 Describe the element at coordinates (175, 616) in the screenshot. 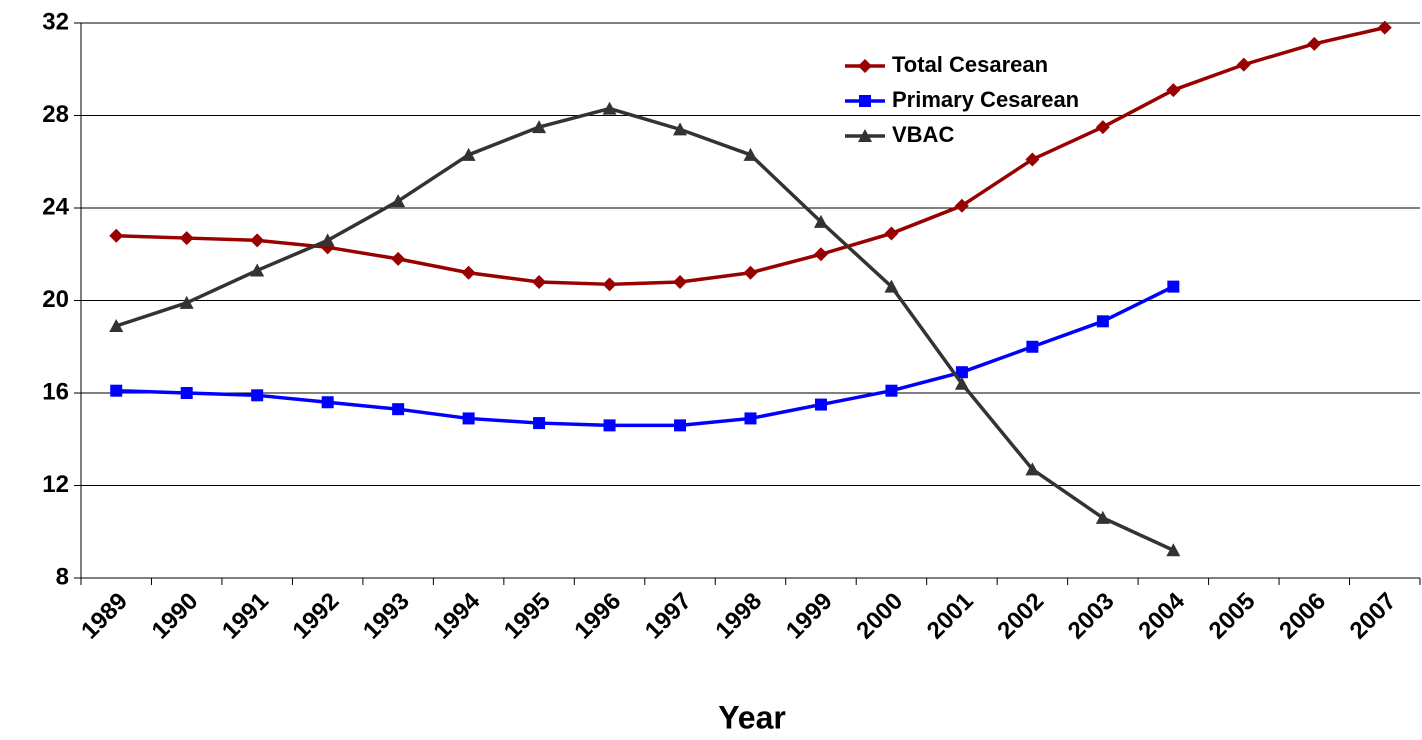

I see `x-tick-label: 1990` at that location.